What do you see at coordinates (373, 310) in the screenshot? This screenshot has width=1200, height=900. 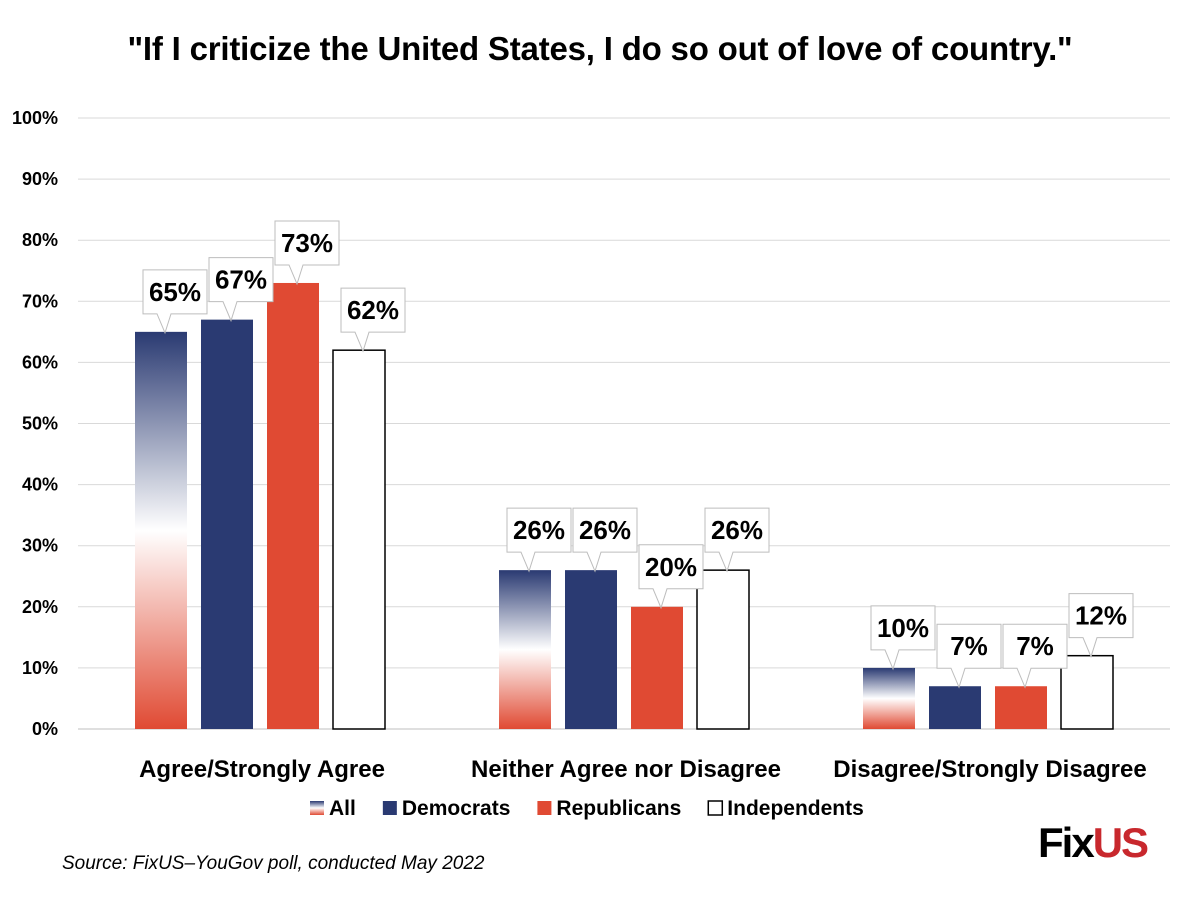 I see `data-label-text: 62%` at bounding box center [373, 310].